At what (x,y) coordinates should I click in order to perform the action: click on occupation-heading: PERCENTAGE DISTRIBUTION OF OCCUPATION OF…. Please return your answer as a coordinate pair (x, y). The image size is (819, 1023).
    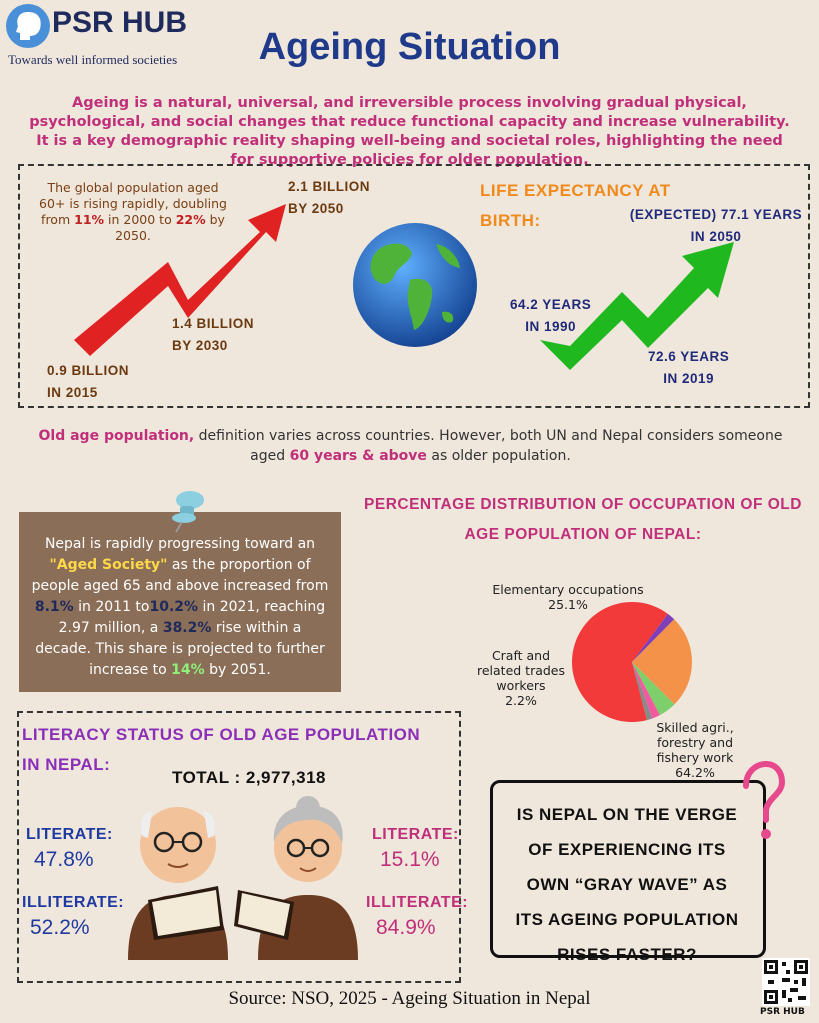
    Looking at the image, I should click on (583, 519).